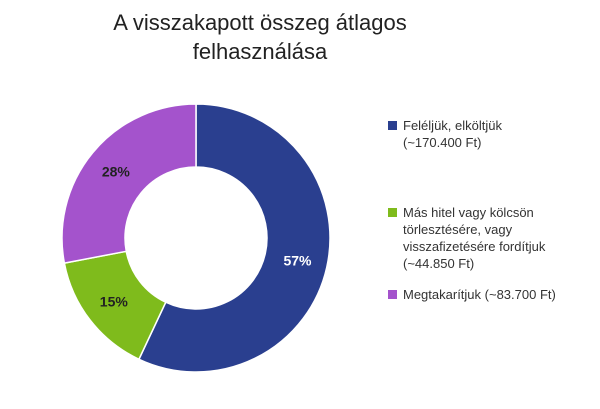  Describe the element at coordinates (206, 237) in the screenshot. I see `slice-labels: 57% 15% 28%` at that location.